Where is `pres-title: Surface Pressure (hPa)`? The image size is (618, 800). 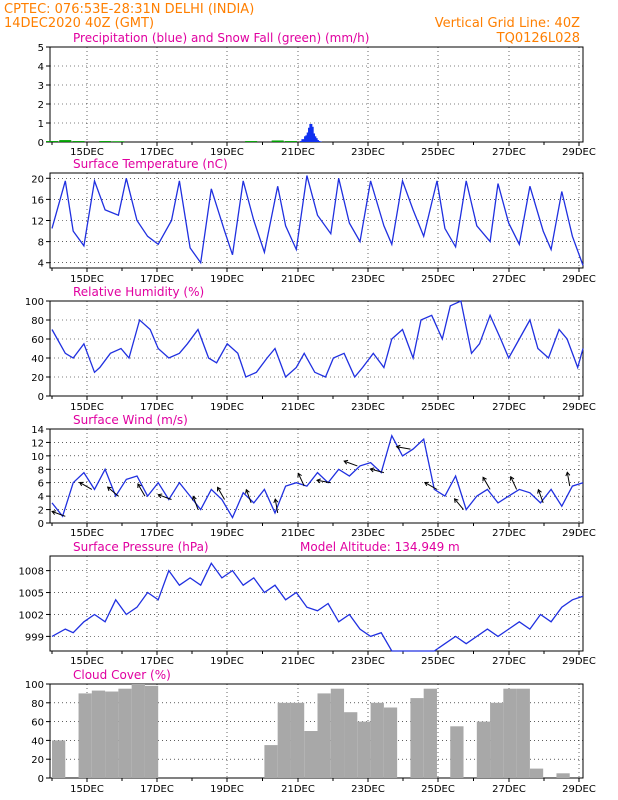
pres-title: Surface Pressure (hPa) is located at coordinates (141, 547).